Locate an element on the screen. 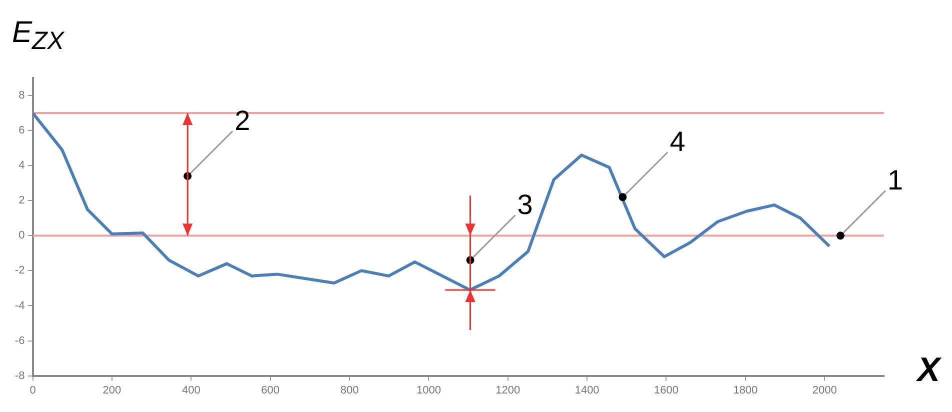  y-tick-label: -4 is located at coordinates (20, 306).